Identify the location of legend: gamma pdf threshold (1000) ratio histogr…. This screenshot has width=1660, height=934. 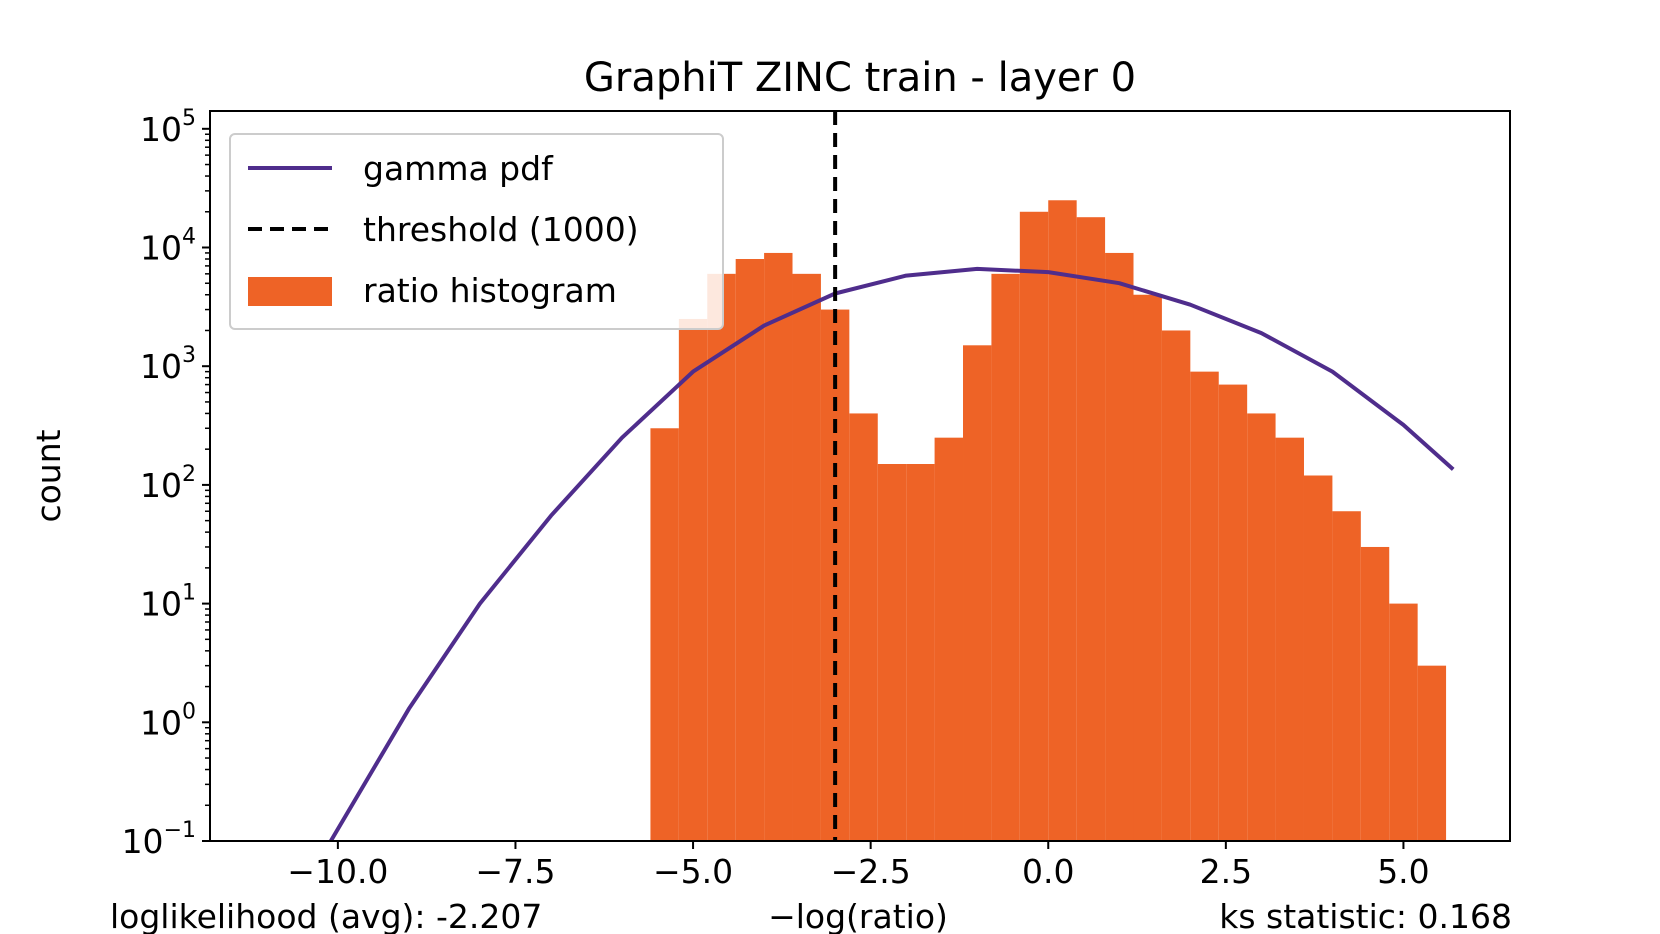
(476, 231).